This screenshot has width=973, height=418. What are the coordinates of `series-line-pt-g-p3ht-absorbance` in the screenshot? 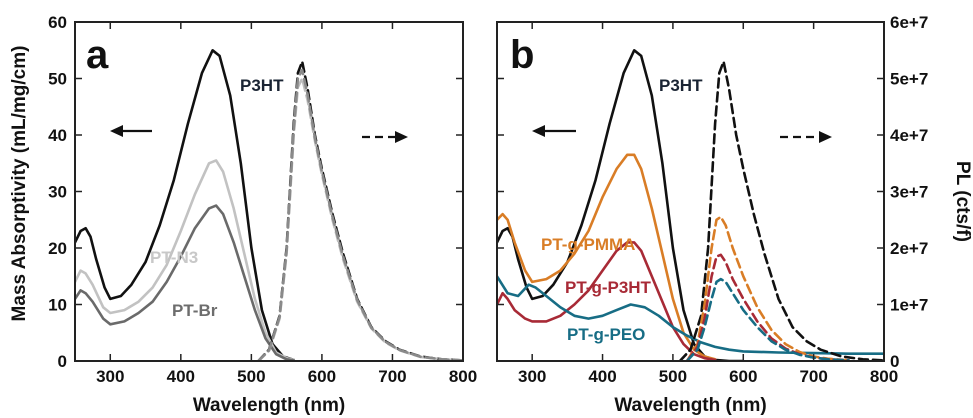 It's located at (607, 301).